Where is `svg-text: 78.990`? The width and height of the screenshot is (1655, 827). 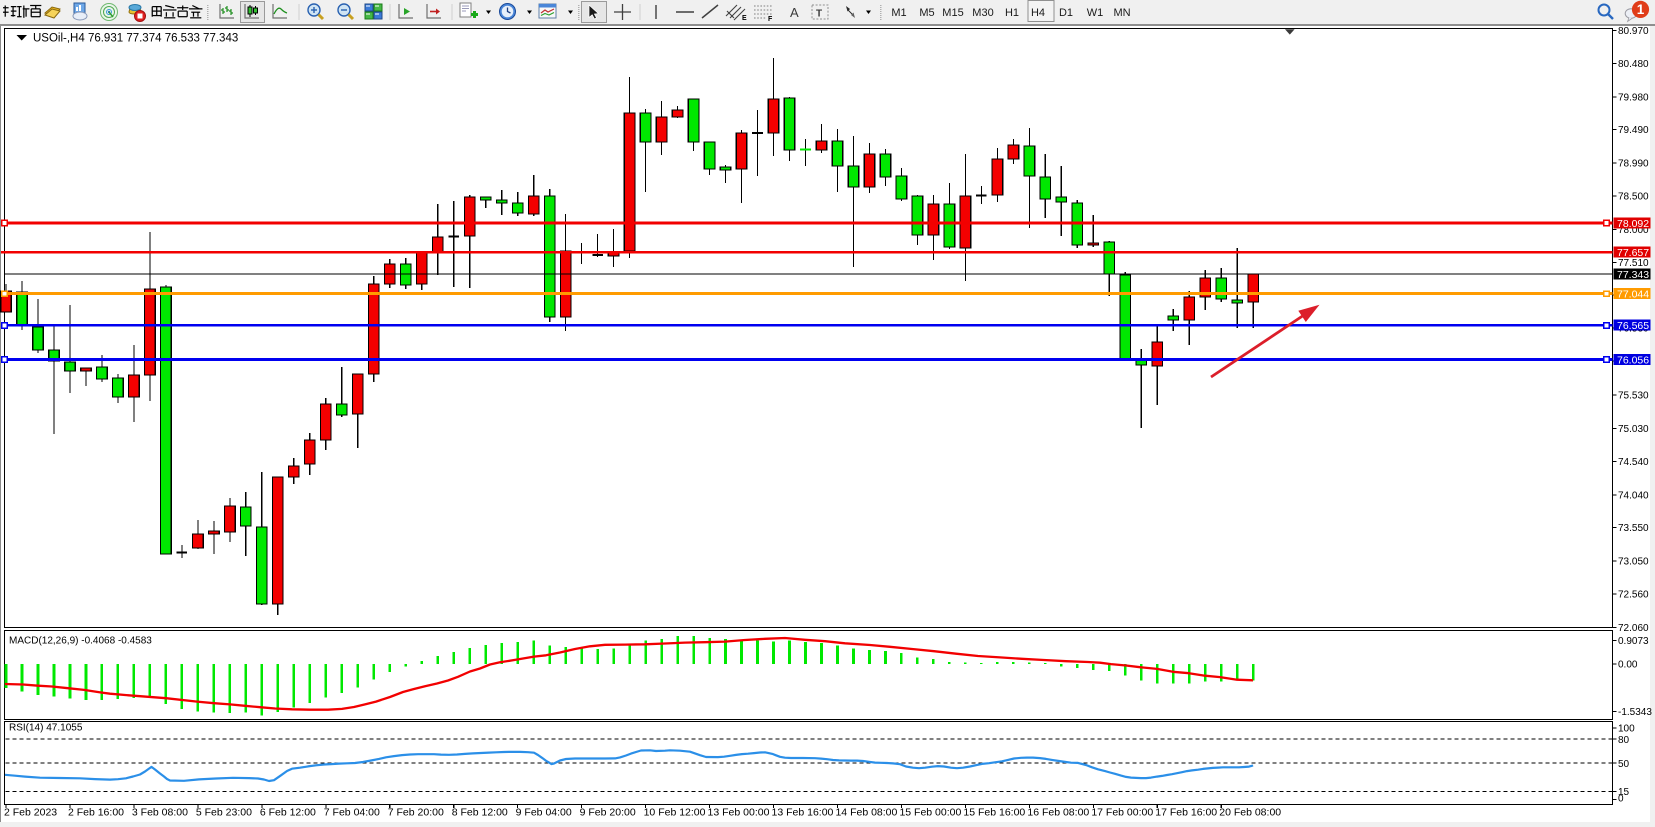
svg-text: 78.990 is located at coordinates (1633, 164).